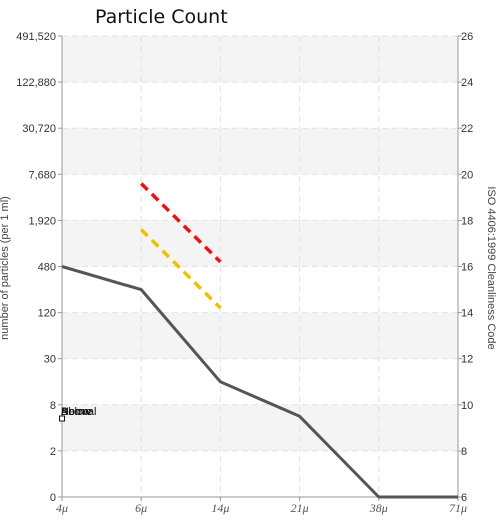 This screenshot has height=520, width=499. I want to click on y-tick-label: 1,920, so click(42, 221).